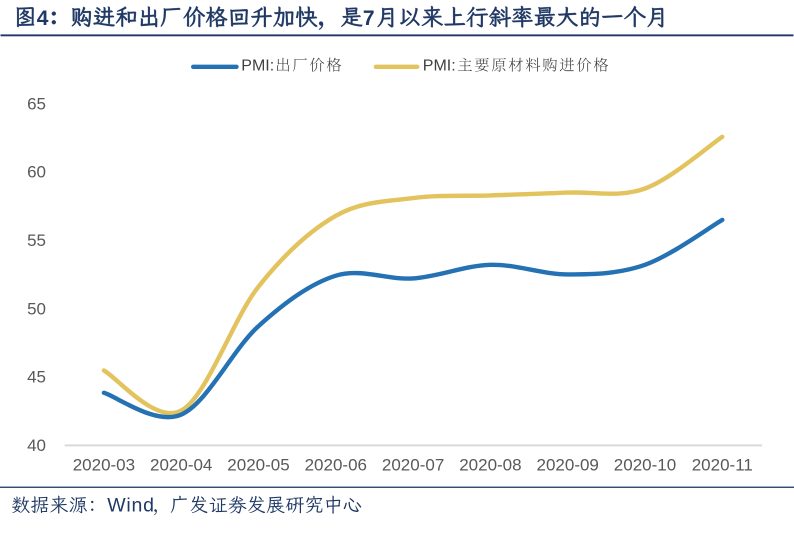 The image size is (794, 534). I want to click on svg-text: 2020-08, so click(490, 465).